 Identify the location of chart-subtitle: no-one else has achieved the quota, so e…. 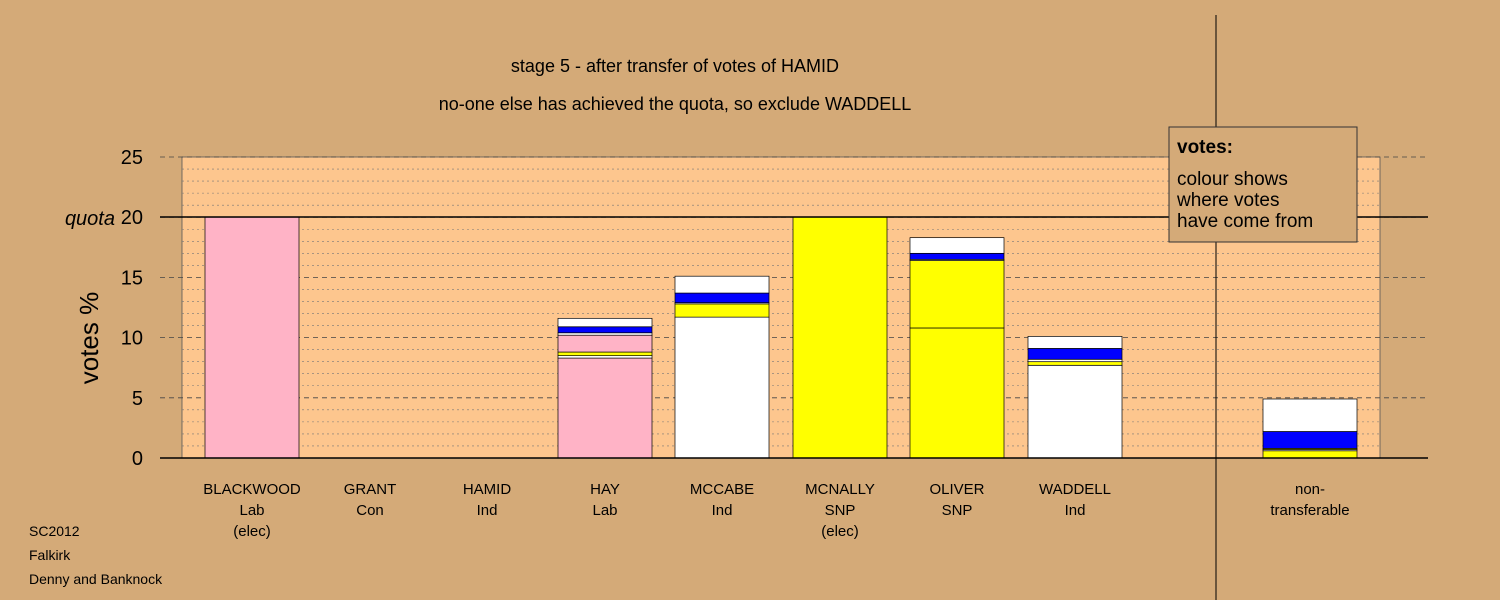
(675, 104).